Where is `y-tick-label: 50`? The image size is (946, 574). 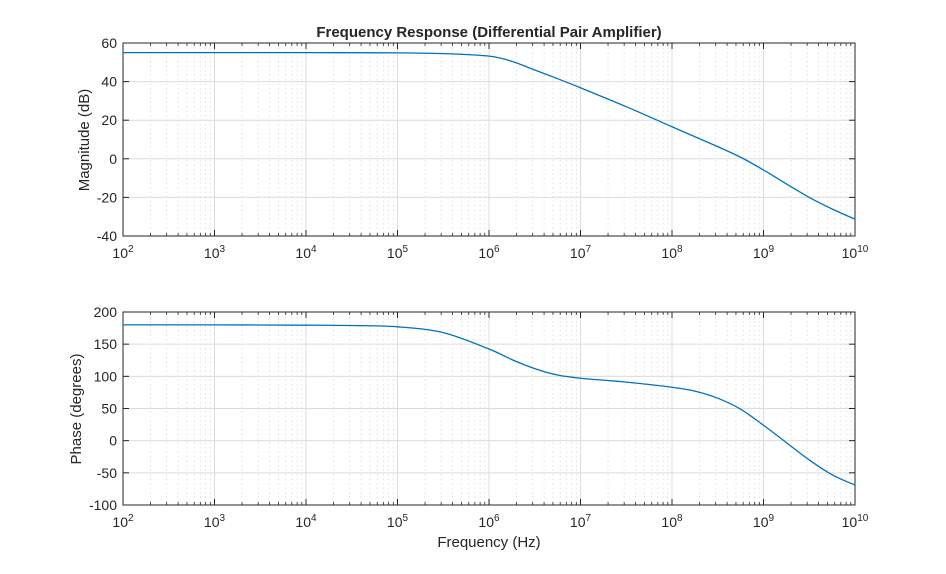
y-tick-label: 50 is located at coordinates (109, 409).